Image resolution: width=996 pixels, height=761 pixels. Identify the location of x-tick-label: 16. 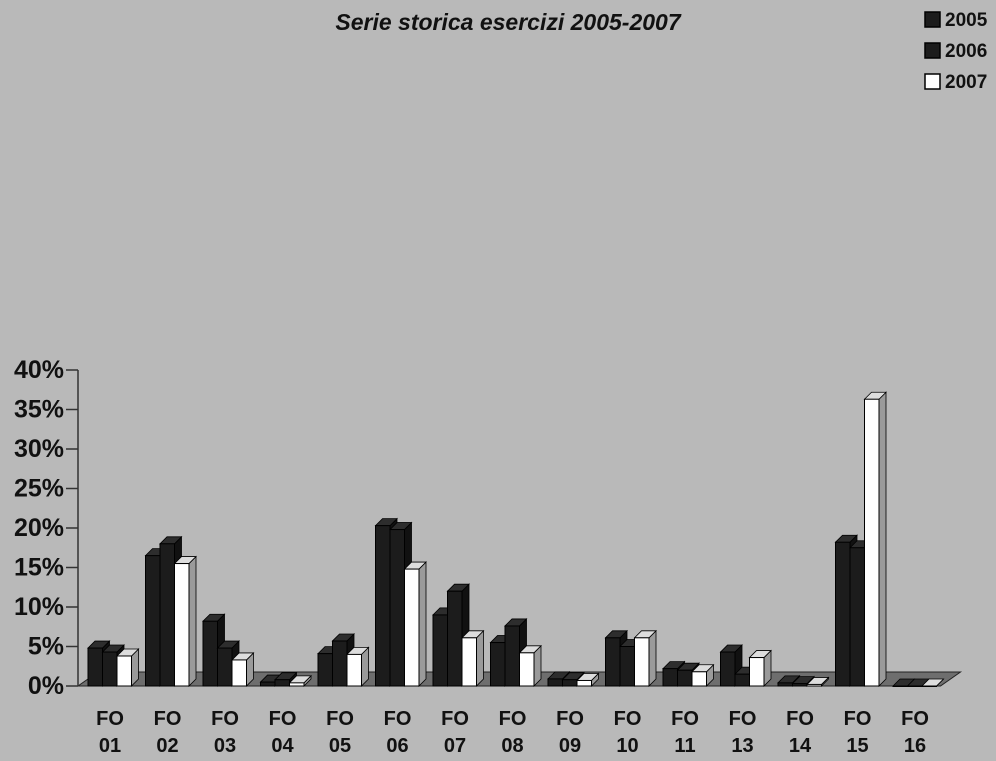
(915, 746).